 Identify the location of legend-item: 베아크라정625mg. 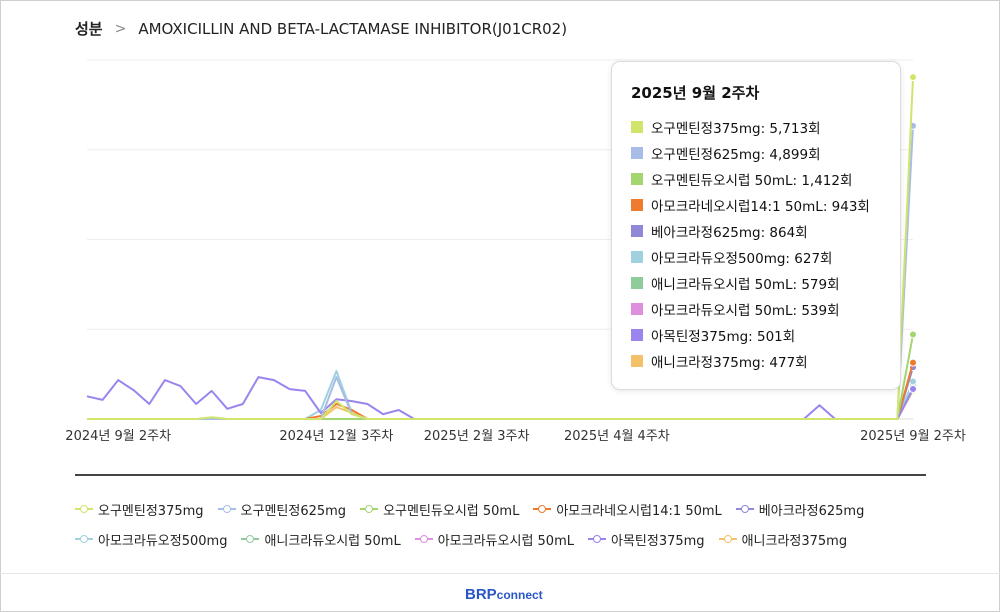
(800, 509).